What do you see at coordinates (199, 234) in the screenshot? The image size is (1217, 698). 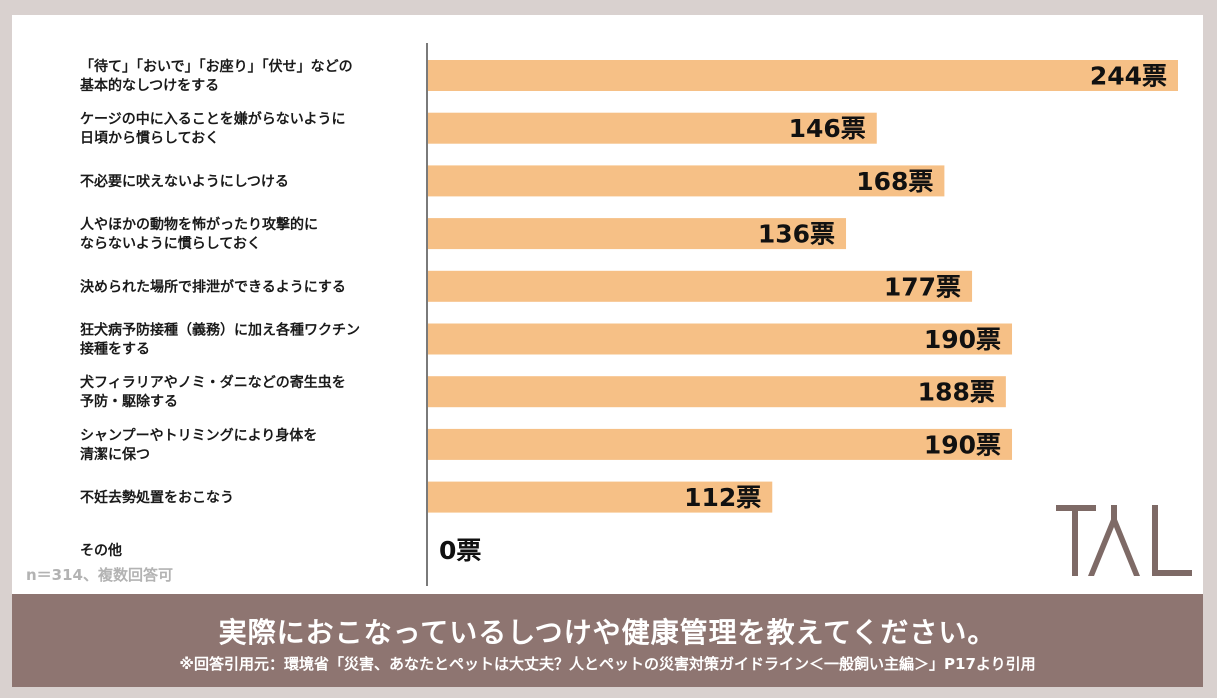 I see `category-label: 人やほかの動物を怖がったり攻撃的にならないように慣らしておく` at bounding box center [199, 234].